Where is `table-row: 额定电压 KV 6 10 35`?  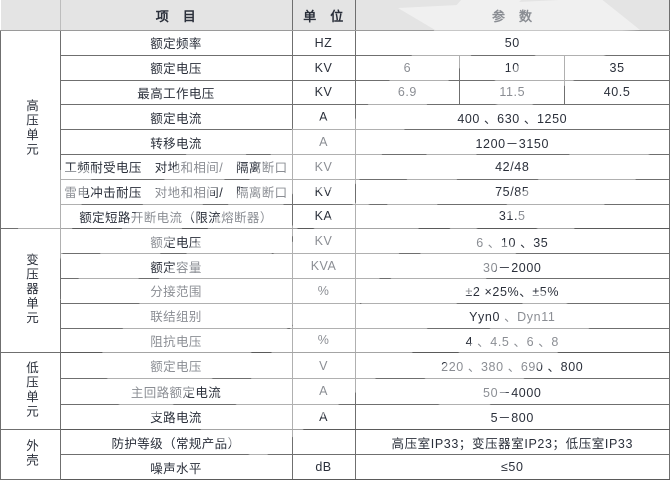
table-row: 额定电压 KV 6 10 35 is located at coordinates (335, 67).